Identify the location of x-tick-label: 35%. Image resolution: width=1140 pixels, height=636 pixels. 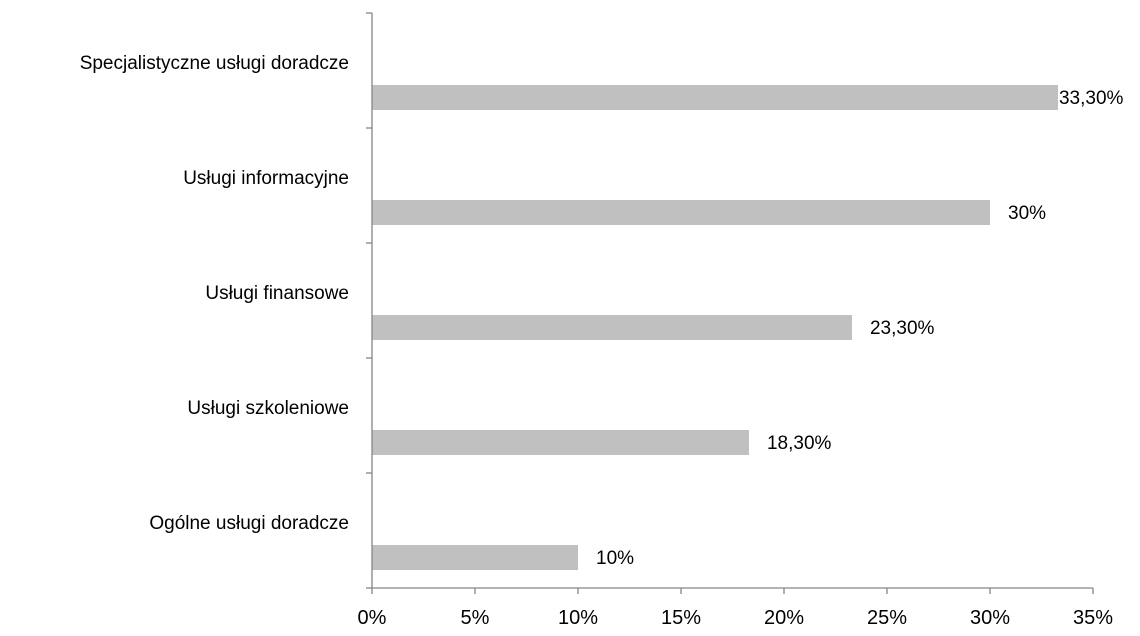
(1093, 618).